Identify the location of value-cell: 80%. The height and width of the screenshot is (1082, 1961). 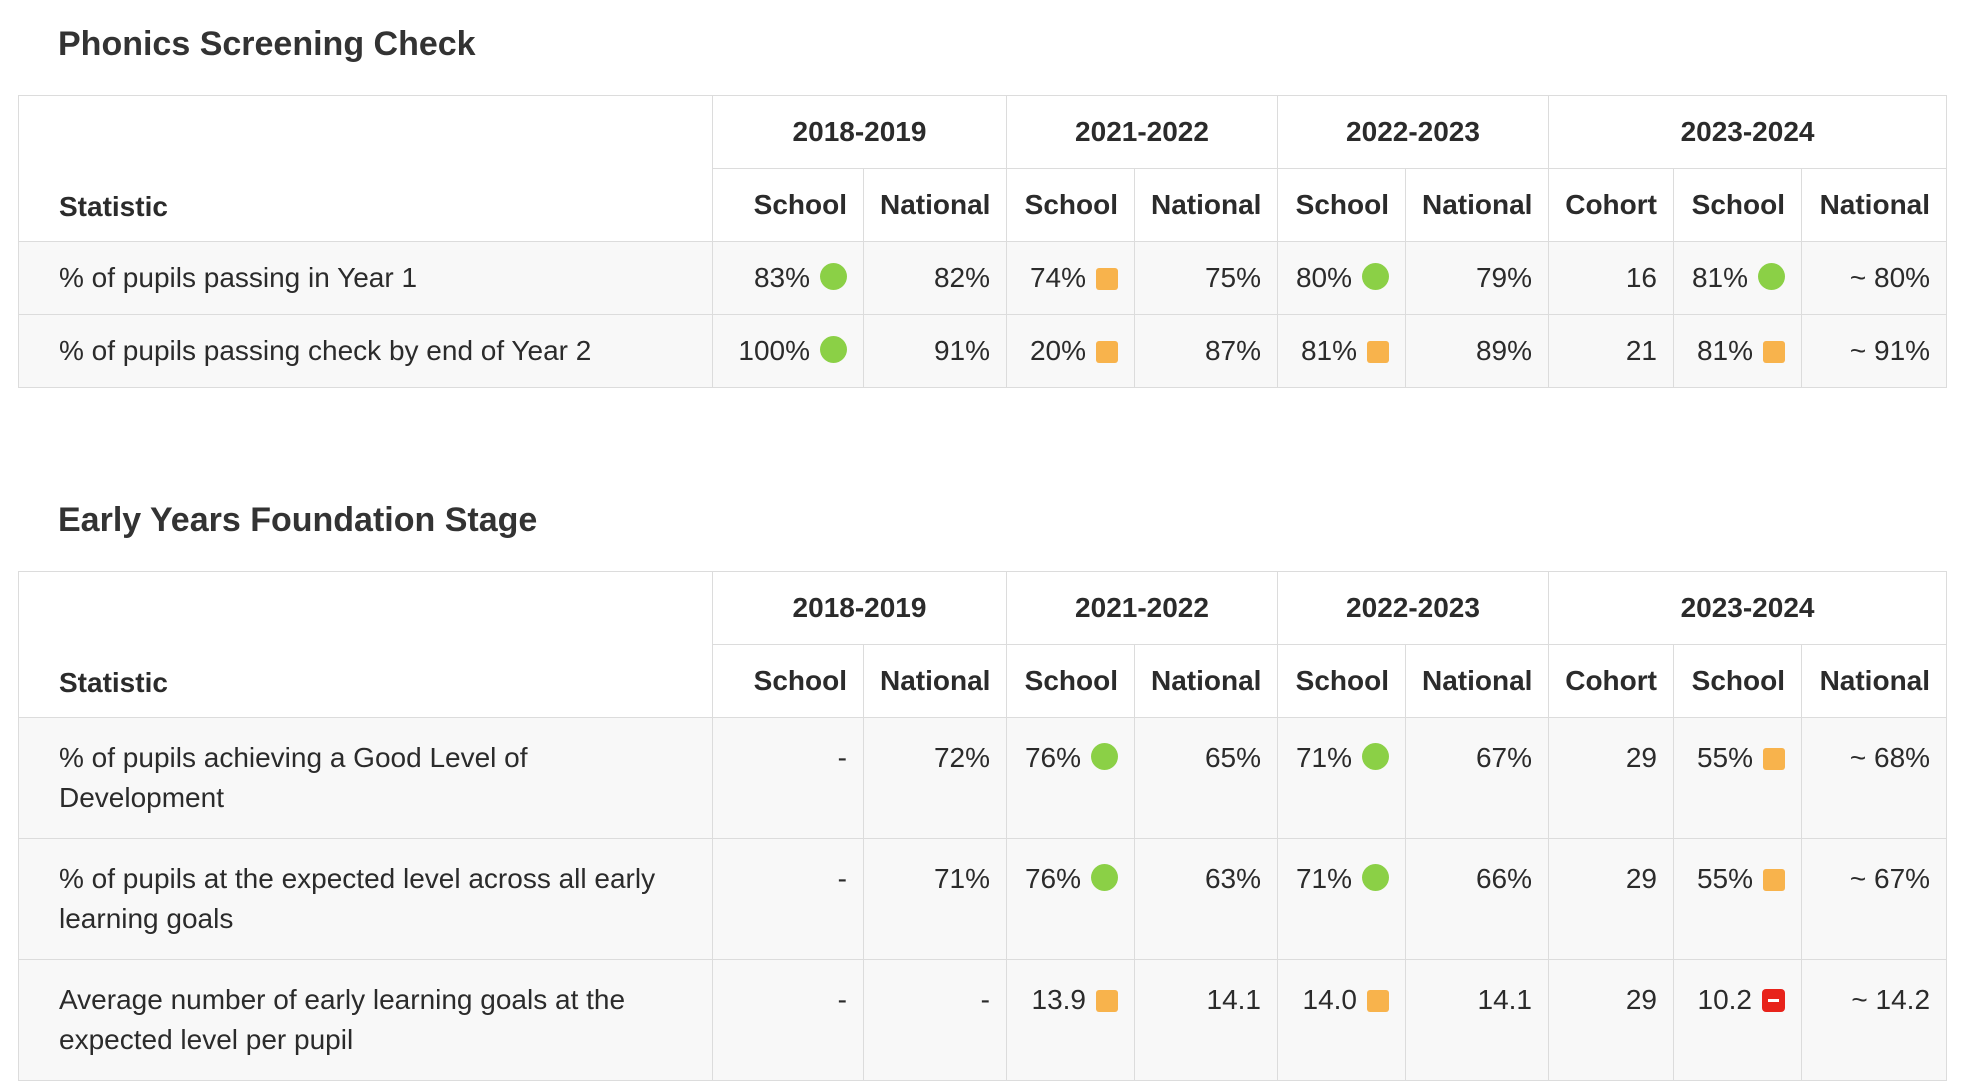
(1341, 278).